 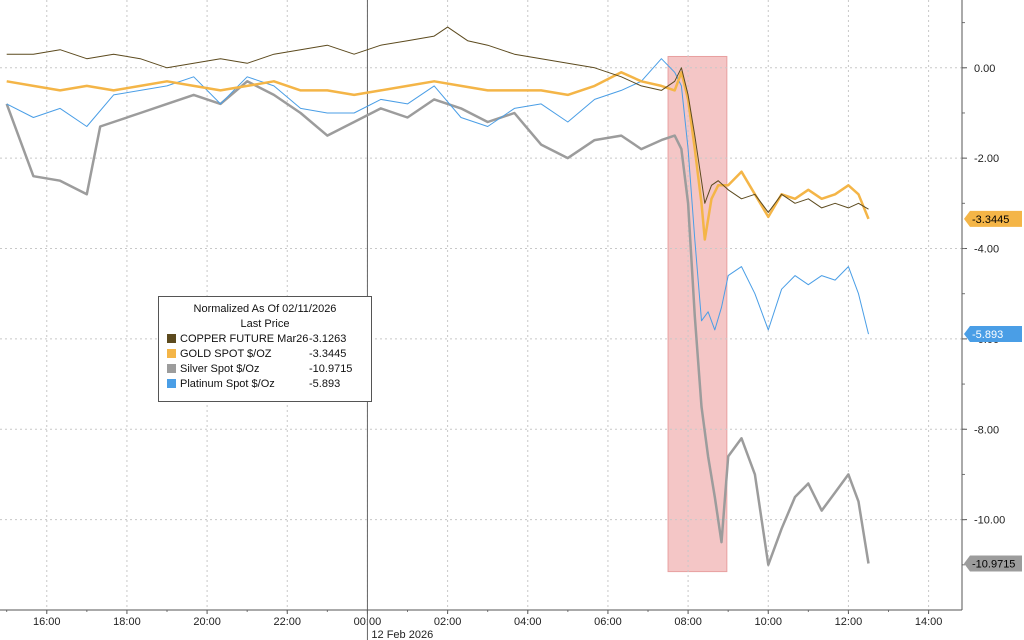 I want to click on x-tick-label: 18:00, so click(x=127, y=622).